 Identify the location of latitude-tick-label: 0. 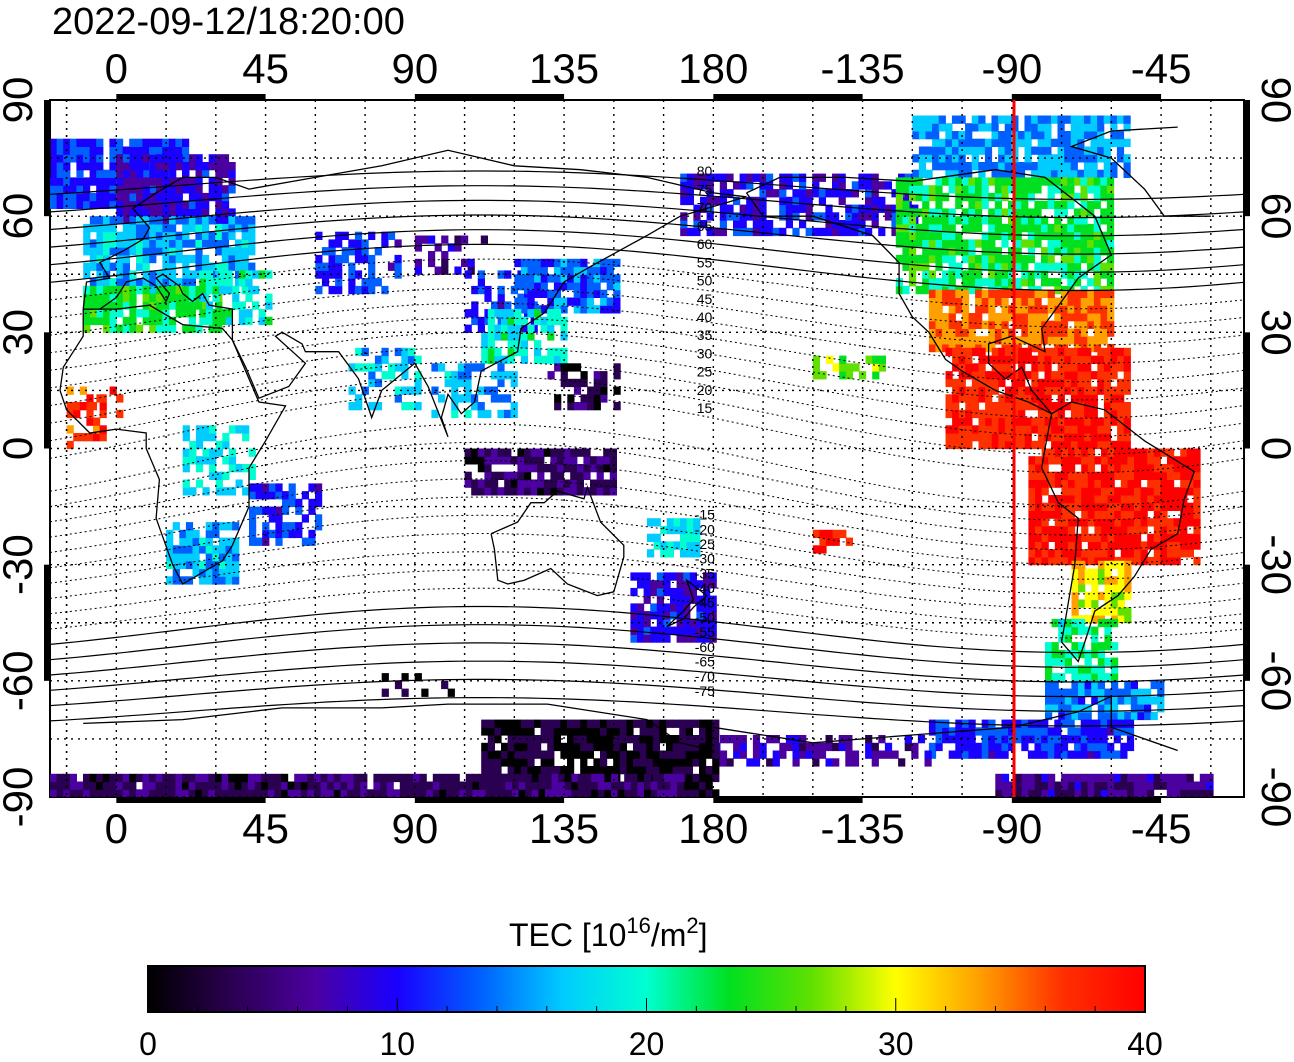
(1273, 448).